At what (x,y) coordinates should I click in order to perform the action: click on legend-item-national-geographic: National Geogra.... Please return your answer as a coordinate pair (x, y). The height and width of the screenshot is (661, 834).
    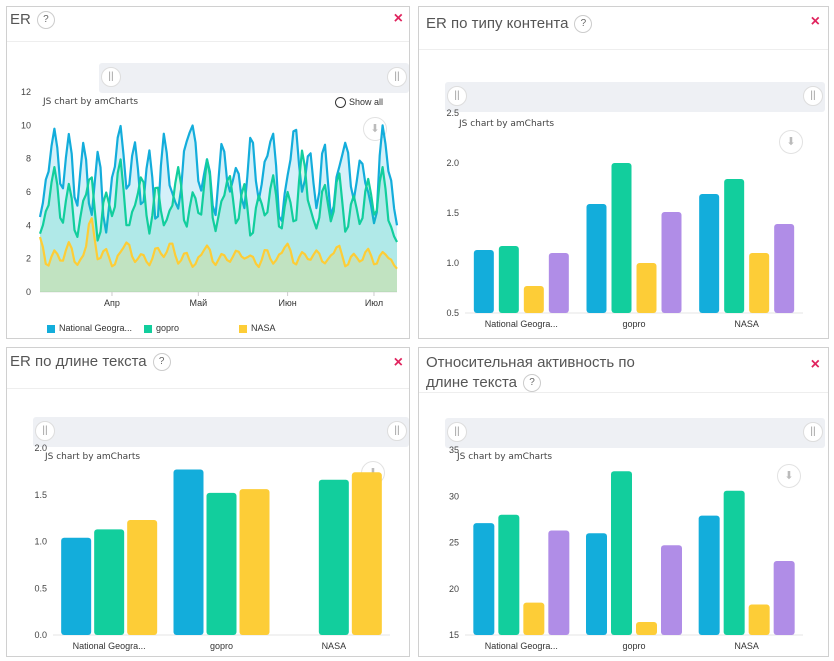
    Looking at the image, I should click on (89, 328).